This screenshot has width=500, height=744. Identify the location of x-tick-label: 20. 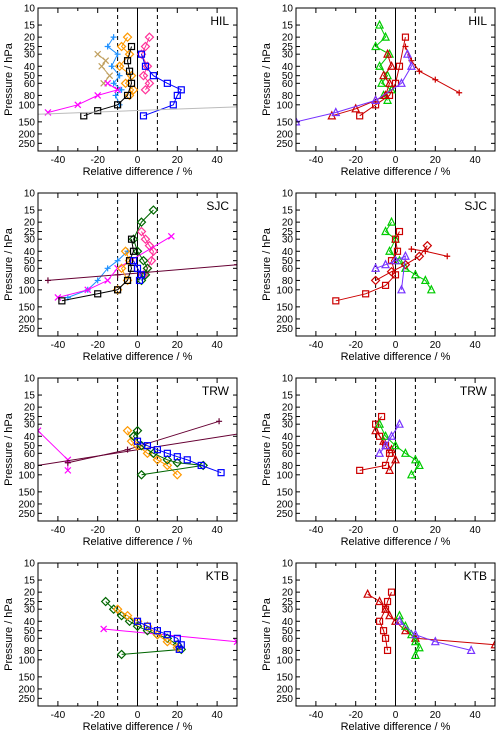
(178, 715).